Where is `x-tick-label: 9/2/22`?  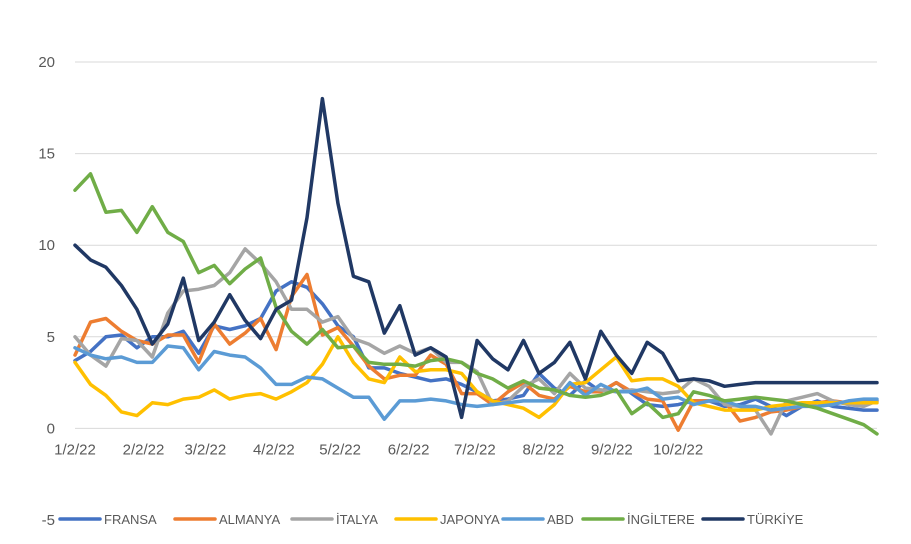 x-tick-label: 9/2/22 is located at coordinates (612, 449).